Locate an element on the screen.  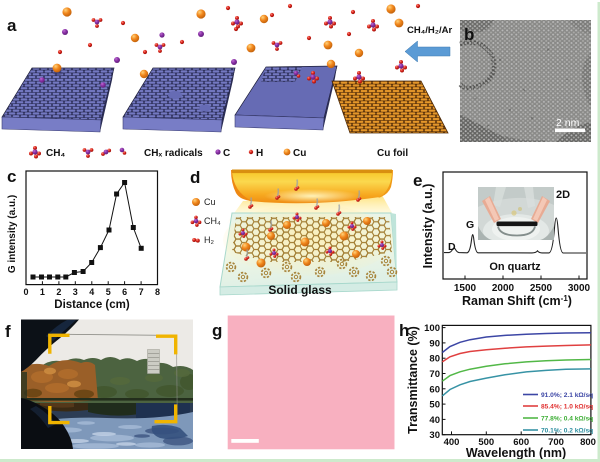
svg-text: 1500 is located at coordinates (465, 288).